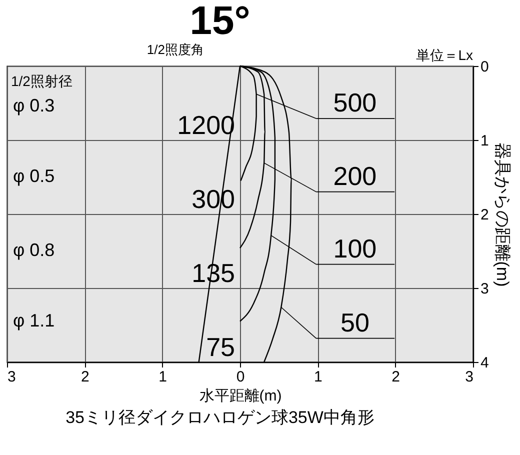 The width and height of the screenshot is (520, 455). What do you see at coordinates (34, 106) in the screenshot?
I see `annotation: φ 0.3` at bounding box center [34, 106].